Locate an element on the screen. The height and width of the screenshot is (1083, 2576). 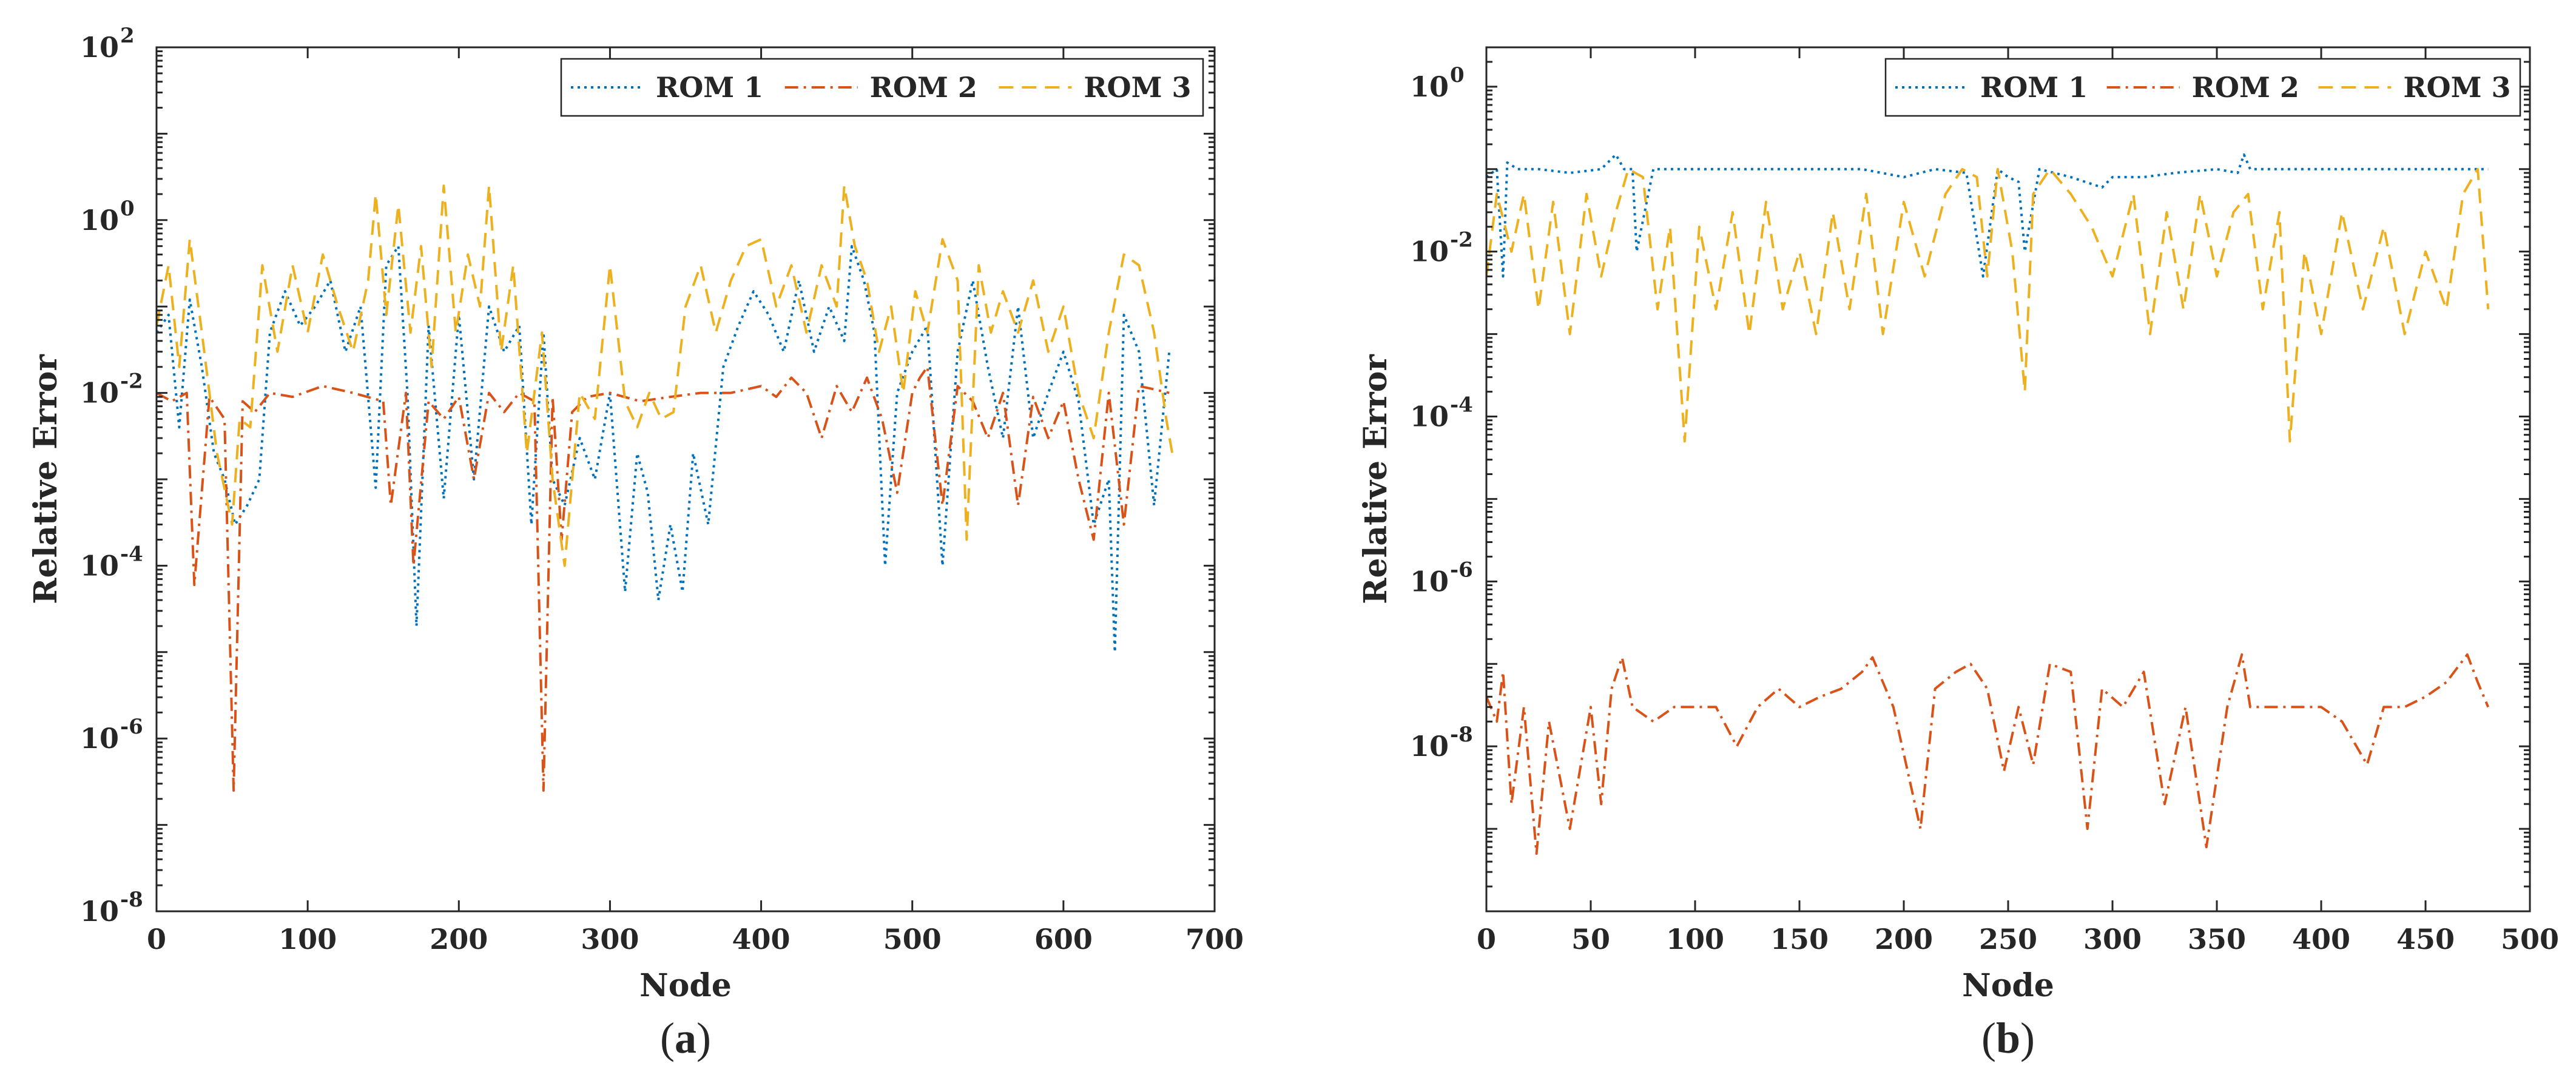
x-tick-label-b: 350 is located at coordinates (2217, 939).